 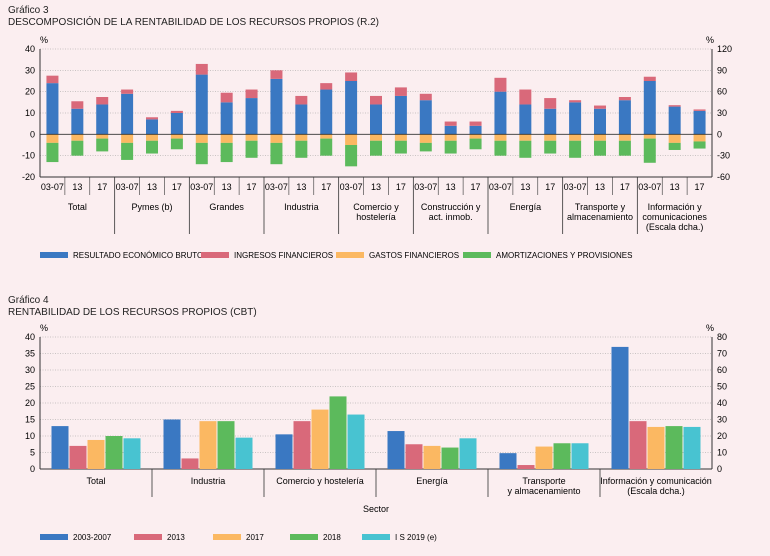 I want to click on chart4-ytick-label: 15, so click(x=30, y=420).